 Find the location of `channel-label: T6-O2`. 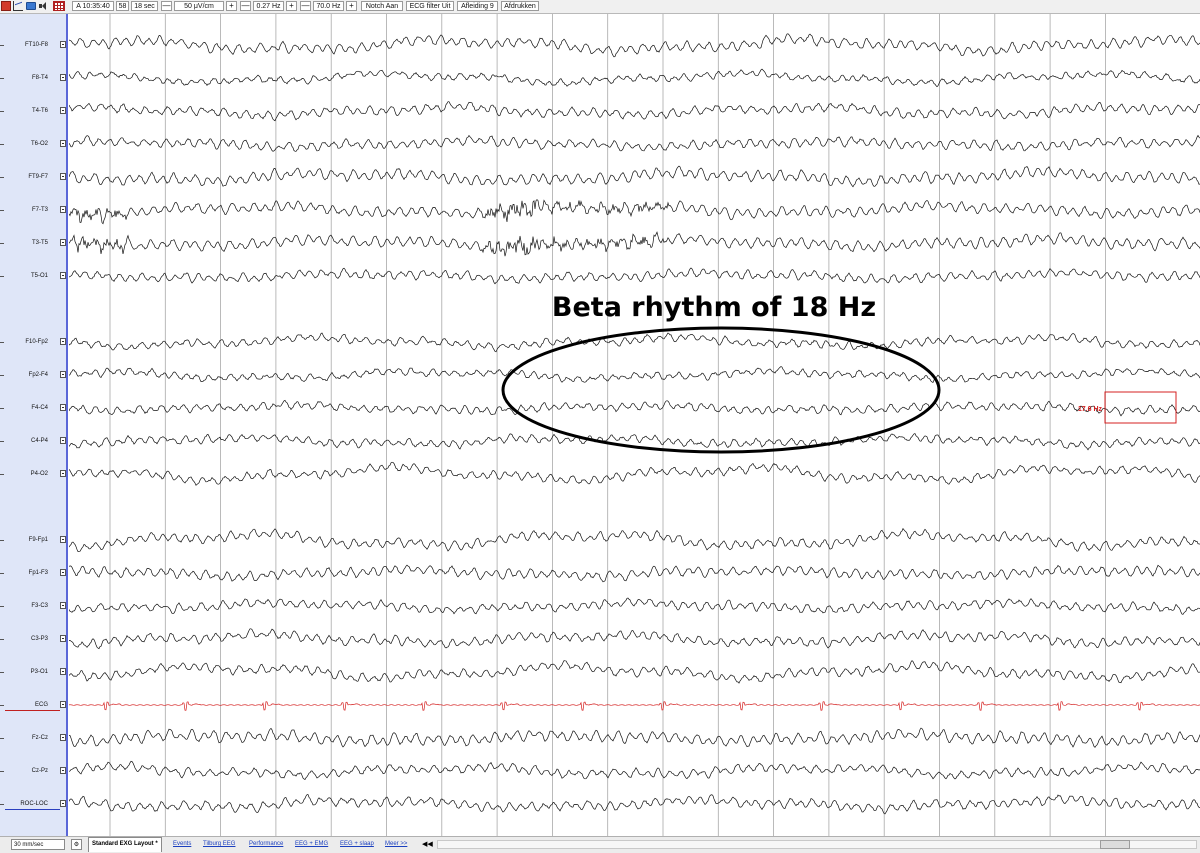

channel-label: T6-O2 is located at coordinates (39, 144).